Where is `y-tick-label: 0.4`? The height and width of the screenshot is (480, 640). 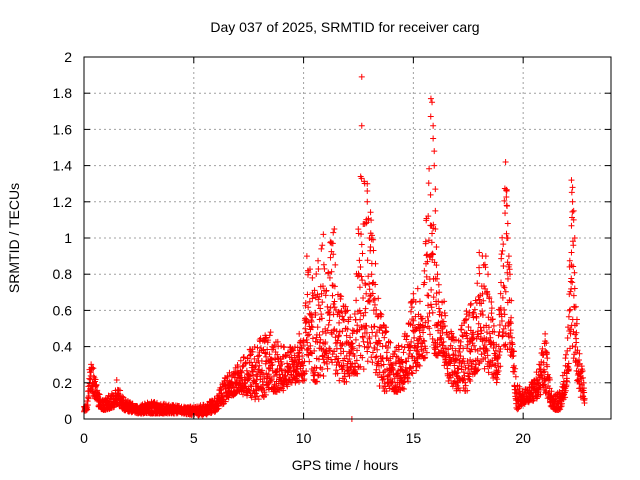 y-tick-label: 0.4 is located at coordinates (63, 347).